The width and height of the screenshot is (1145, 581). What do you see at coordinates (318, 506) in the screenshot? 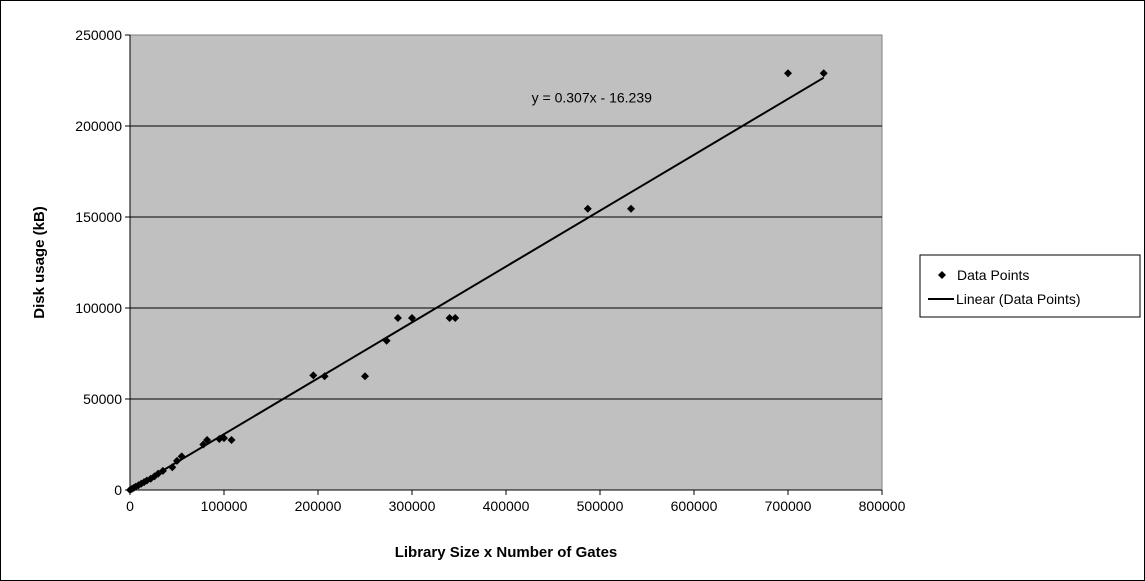
I see `x-tick-label: 200000` at bounding box center [318, 506].